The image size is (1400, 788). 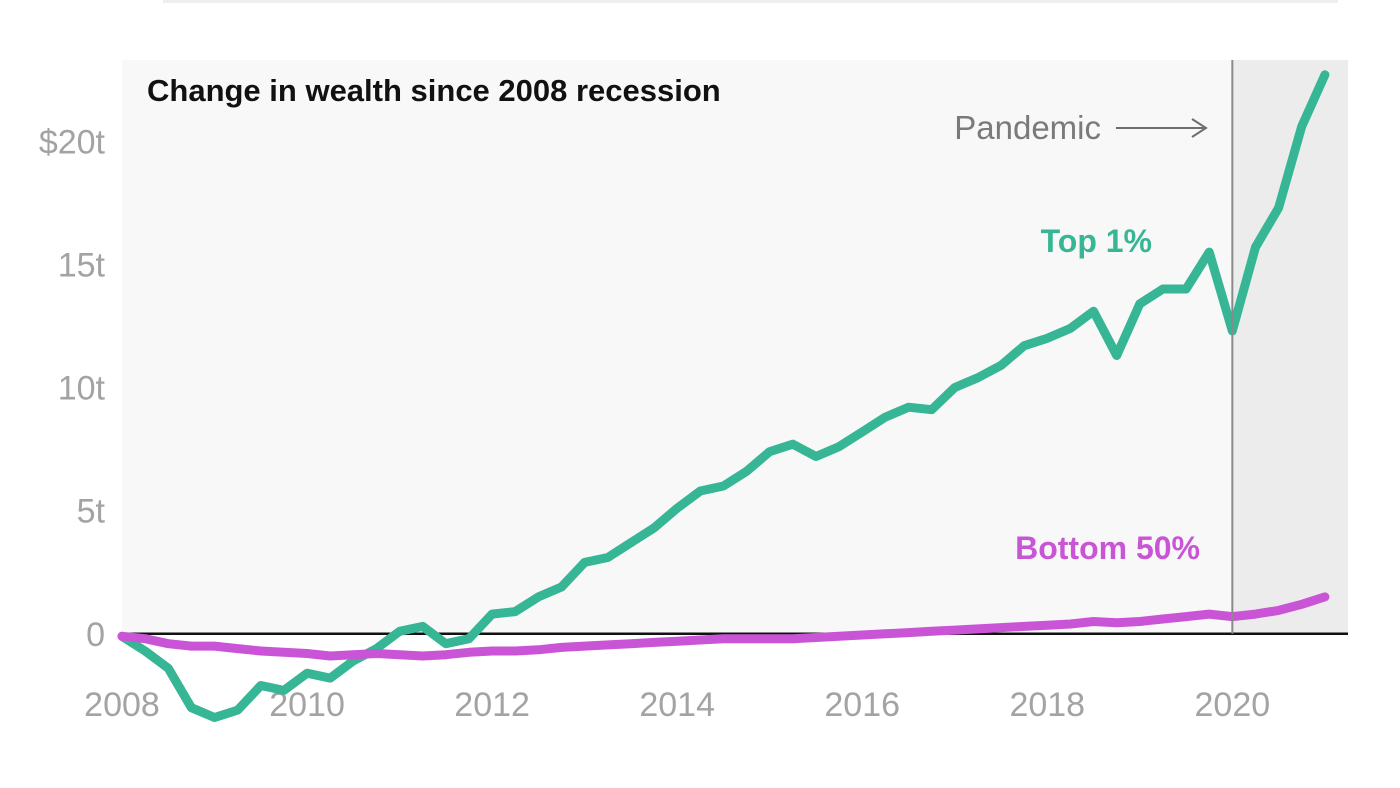 I want to click on bottom-50-percent-label: Bottom 50%, so click(x=1107, y=548).